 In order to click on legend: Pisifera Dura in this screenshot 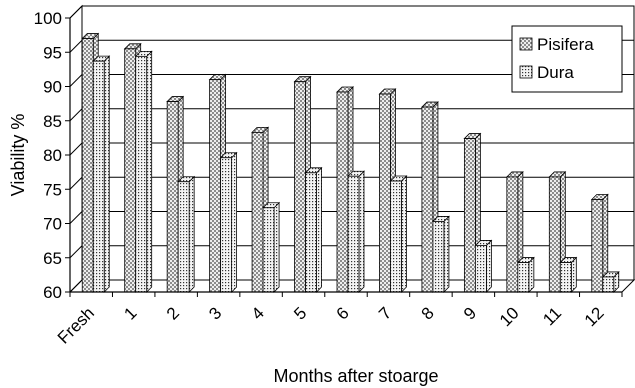, I will do `click(567, 59)`.